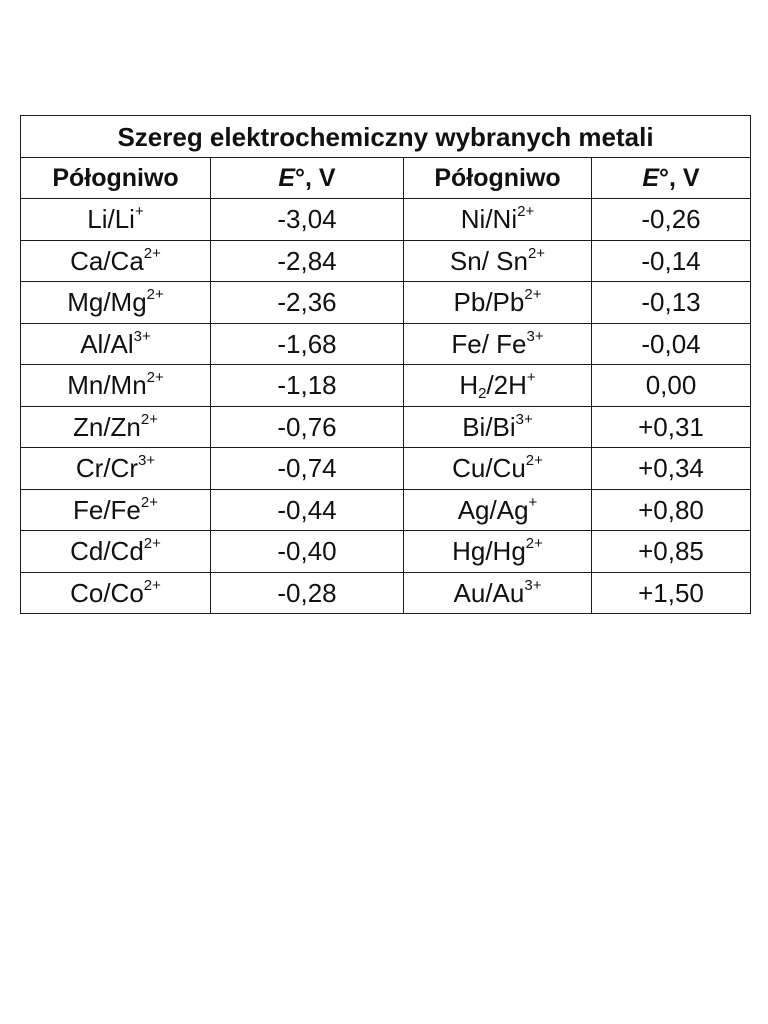  I want to click on half-cell-left: Fe/Fe2+, so click(115, 509).